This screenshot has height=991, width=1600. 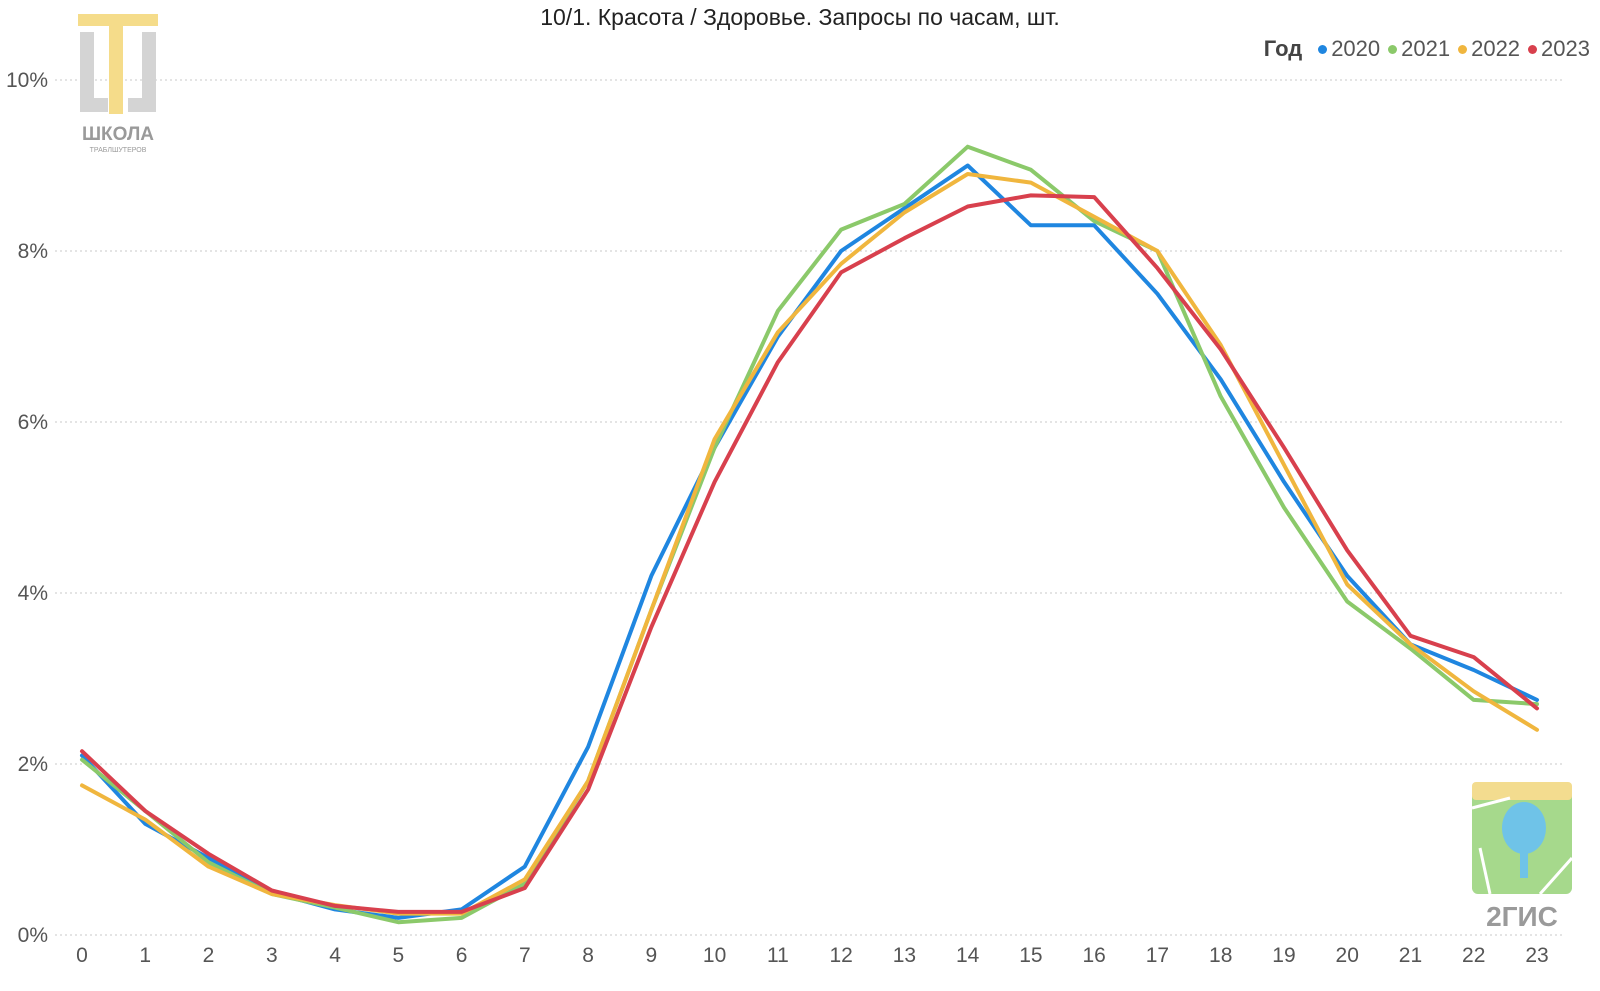 I want to click on legend-label: 2022, so click(x=1496, y=48).